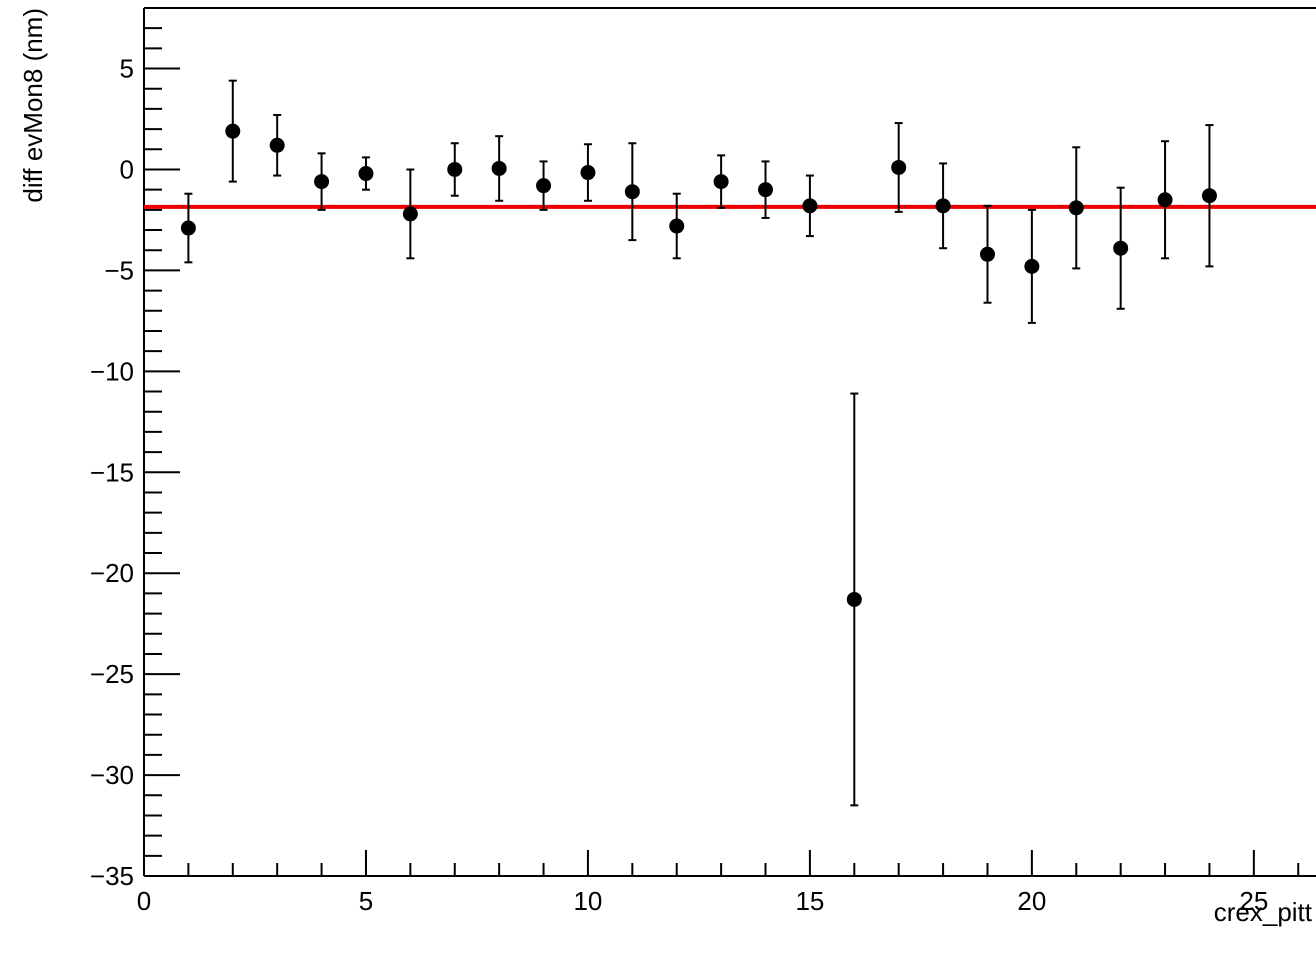  I want to click on y-tick-label: −30, so click(112, 775).